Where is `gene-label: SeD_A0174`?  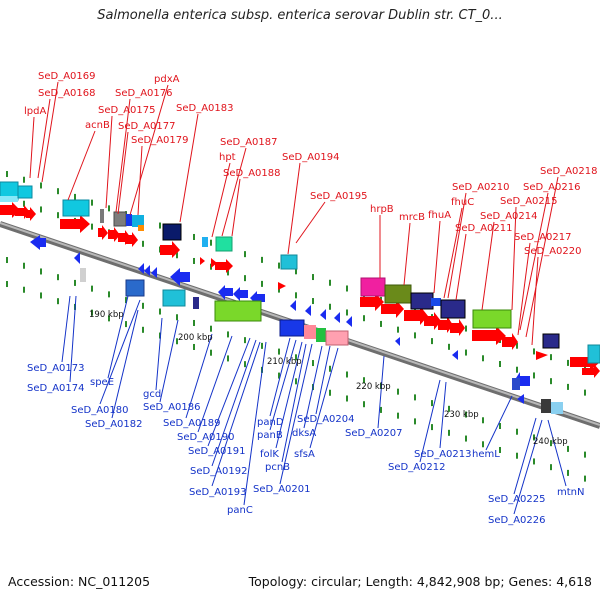 gene-label: SeD_A0174 is located at coordinates (56, 388).